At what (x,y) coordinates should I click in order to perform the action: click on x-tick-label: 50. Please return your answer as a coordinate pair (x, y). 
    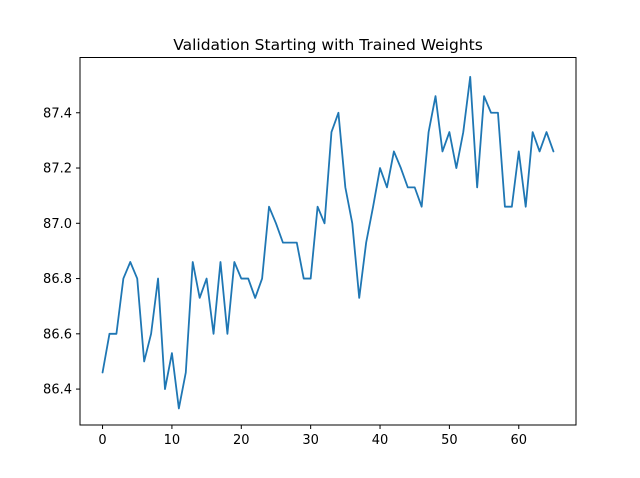
    Looking at the image, I should click on (449, 440).